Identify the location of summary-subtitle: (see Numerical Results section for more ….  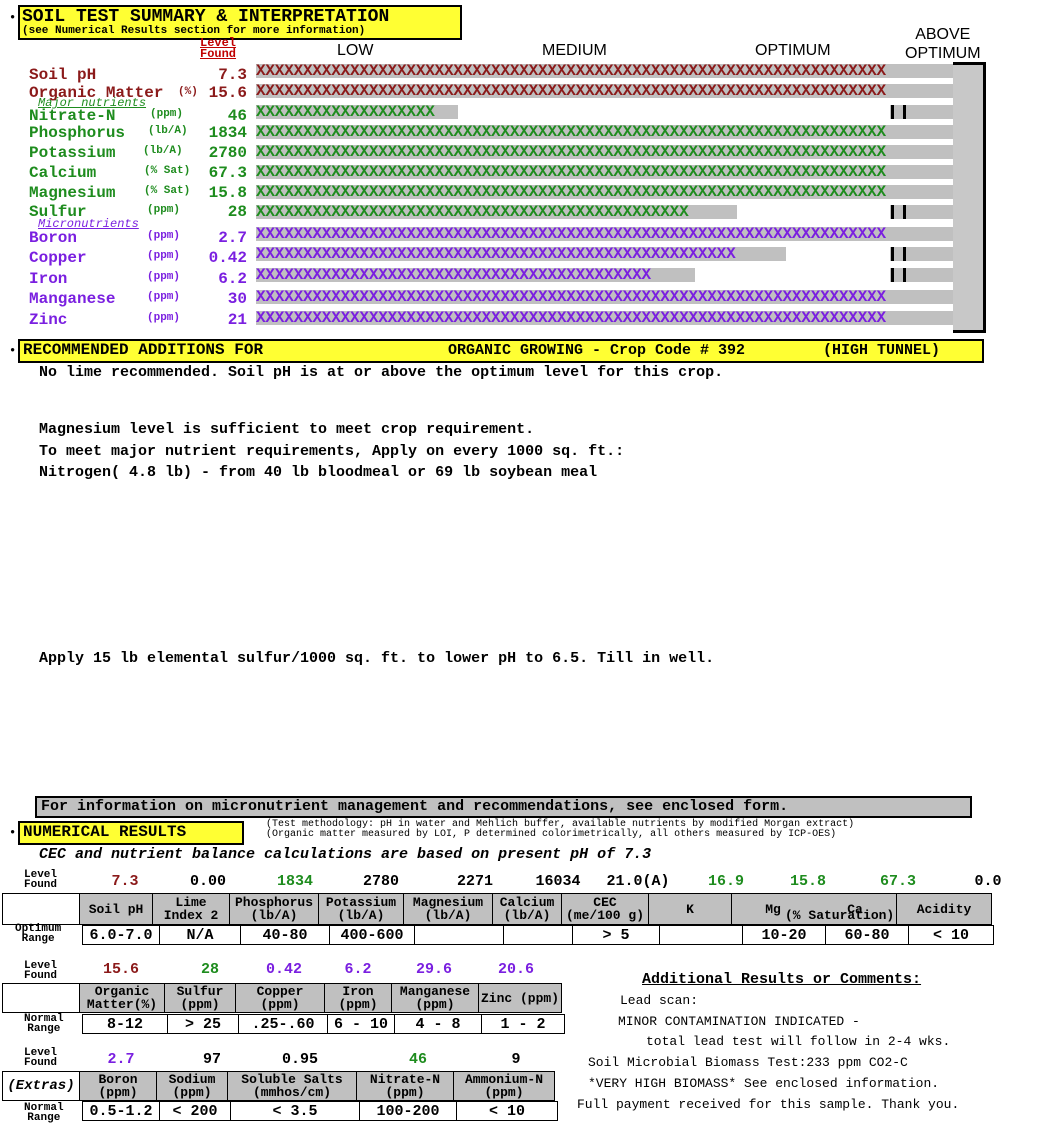
(194, 31).